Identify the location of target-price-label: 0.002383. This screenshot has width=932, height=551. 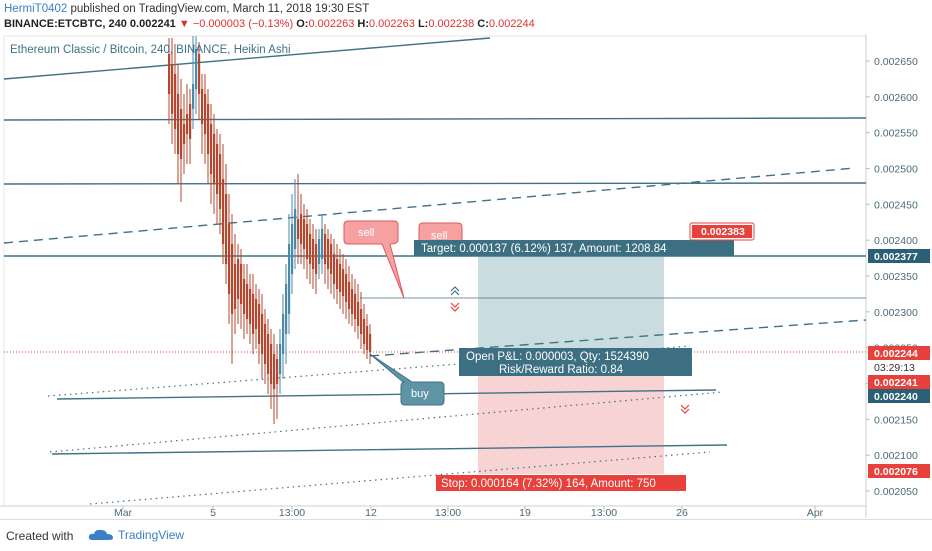
(723, 232).